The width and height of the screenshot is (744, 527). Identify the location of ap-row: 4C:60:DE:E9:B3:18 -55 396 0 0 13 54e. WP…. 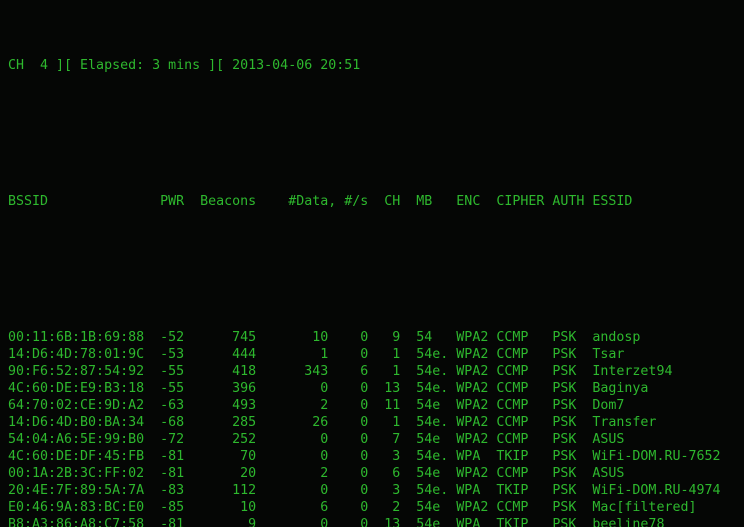
(364, 388).